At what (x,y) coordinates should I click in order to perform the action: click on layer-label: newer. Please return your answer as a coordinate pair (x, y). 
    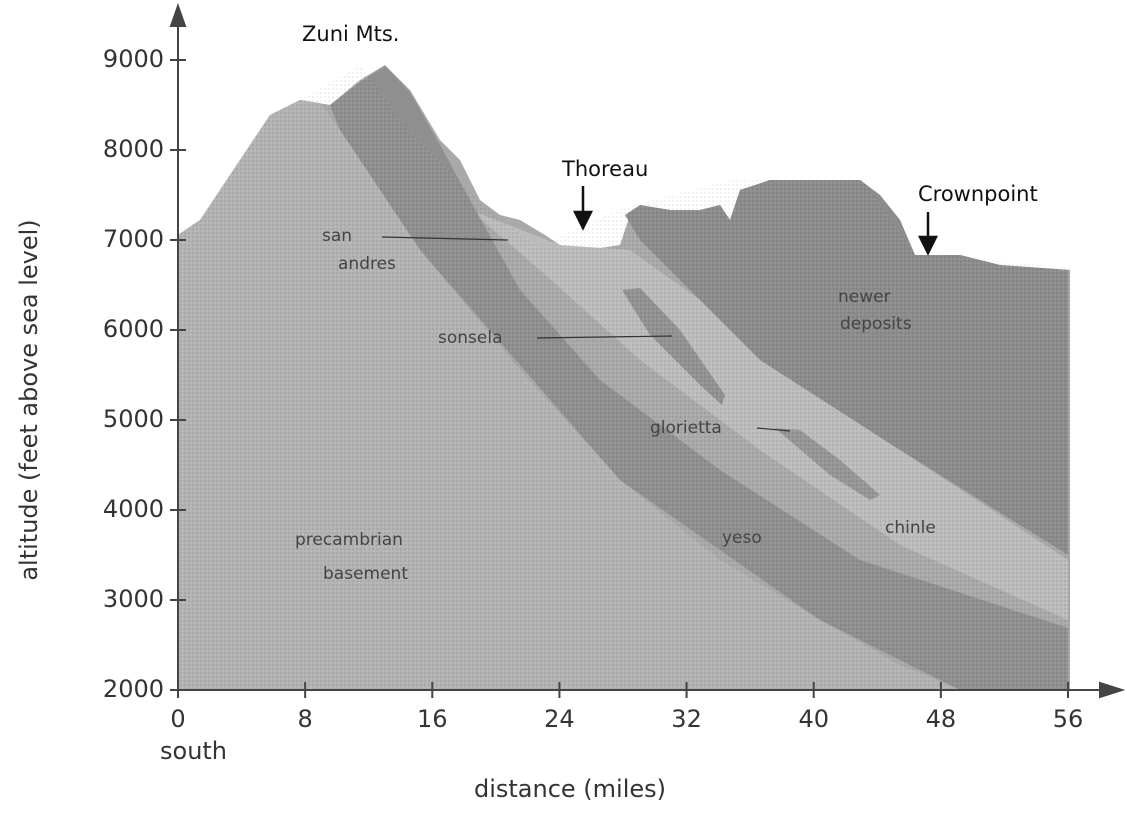
    Looking at the image, I should click on (864, 297).